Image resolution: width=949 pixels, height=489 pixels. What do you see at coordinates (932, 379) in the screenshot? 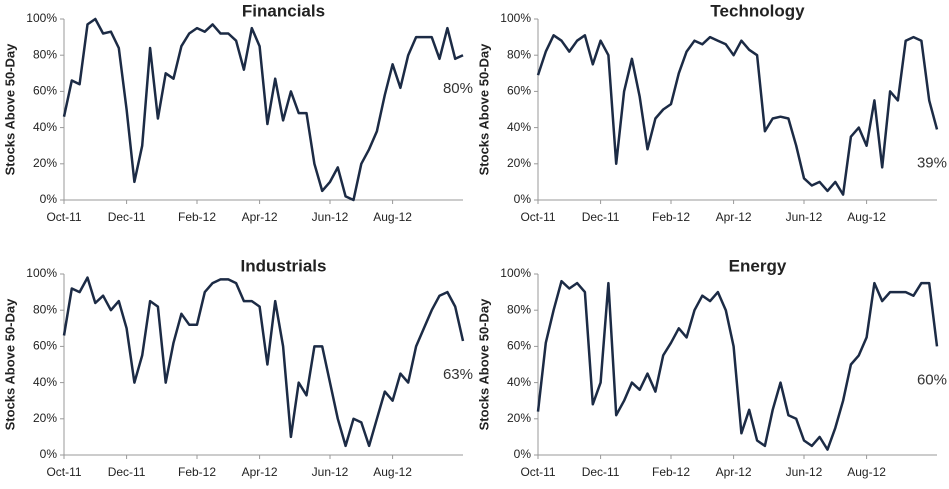
I see `end-value-annotation: 60%` at bounding box center [932, 379].